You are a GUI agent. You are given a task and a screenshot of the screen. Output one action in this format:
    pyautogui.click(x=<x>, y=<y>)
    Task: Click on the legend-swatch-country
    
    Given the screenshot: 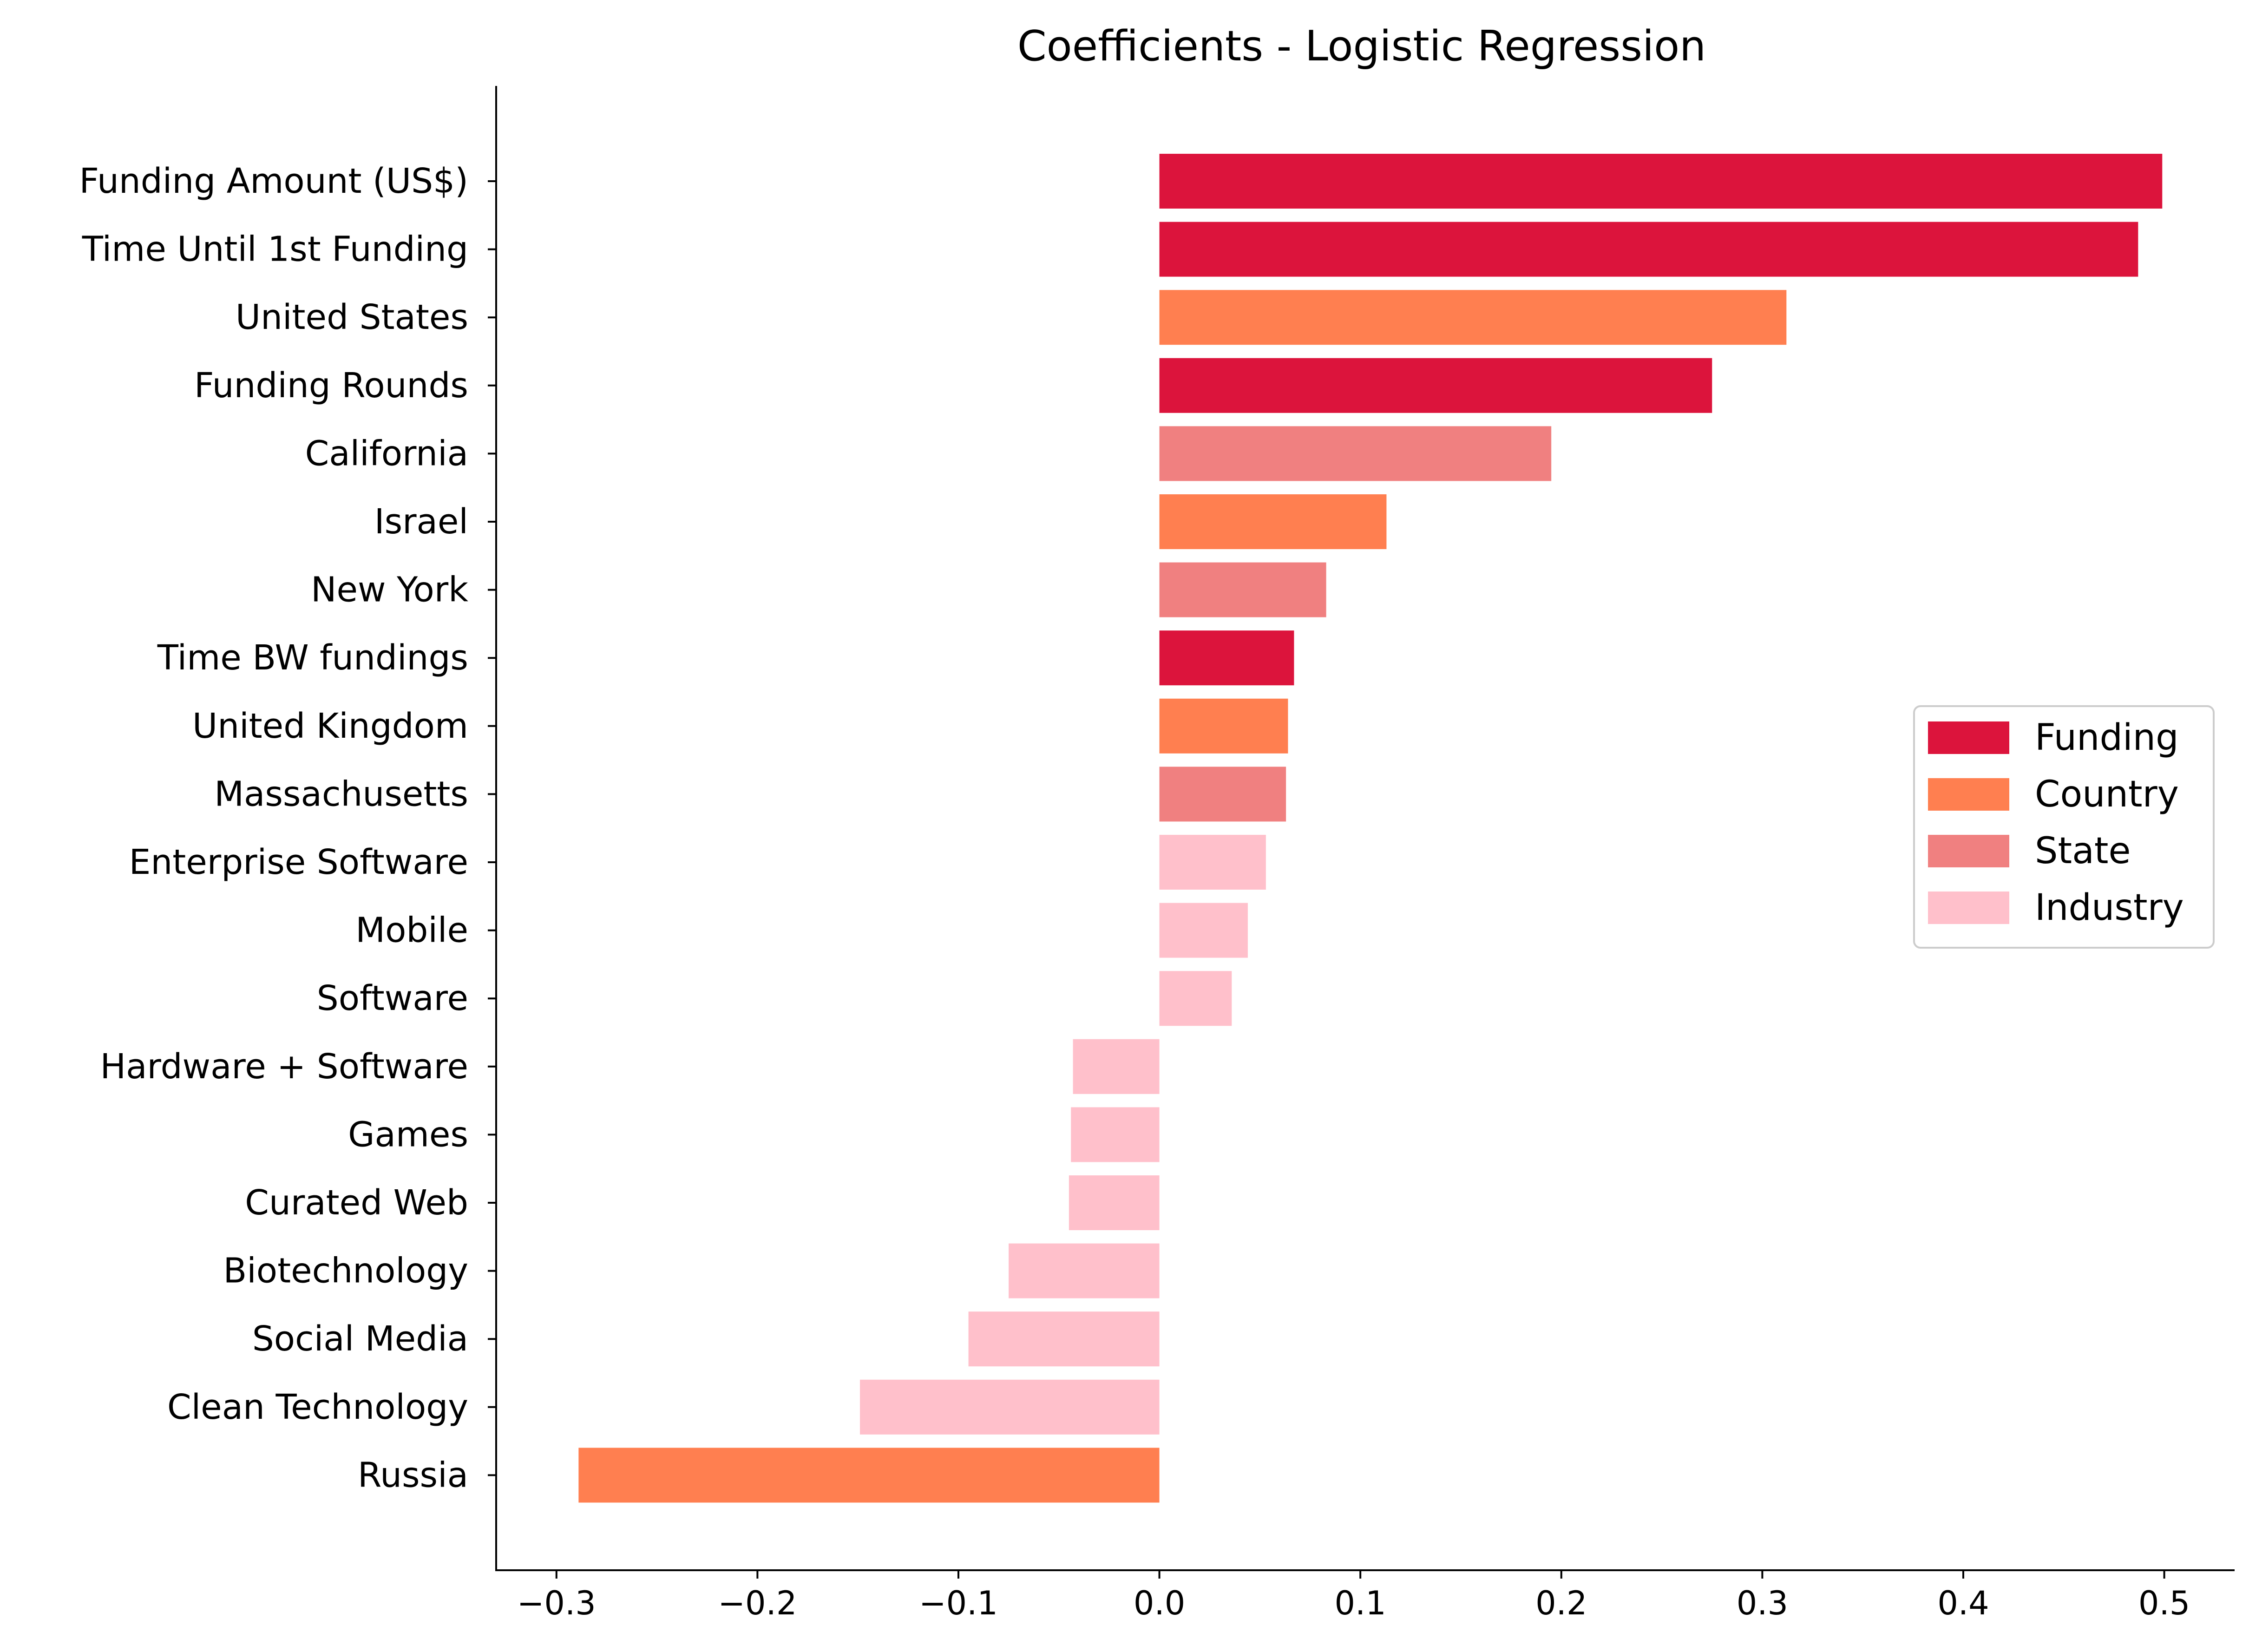 What is the action you would take?
    pyautogui.click(x=1968, y=794)
    